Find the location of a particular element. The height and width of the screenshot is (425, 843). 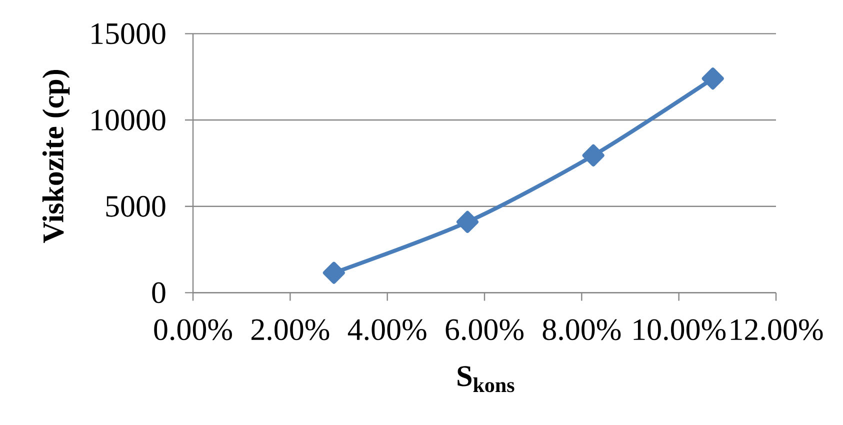

y-tick-label: 10000 is located at coordinates (129, 120).